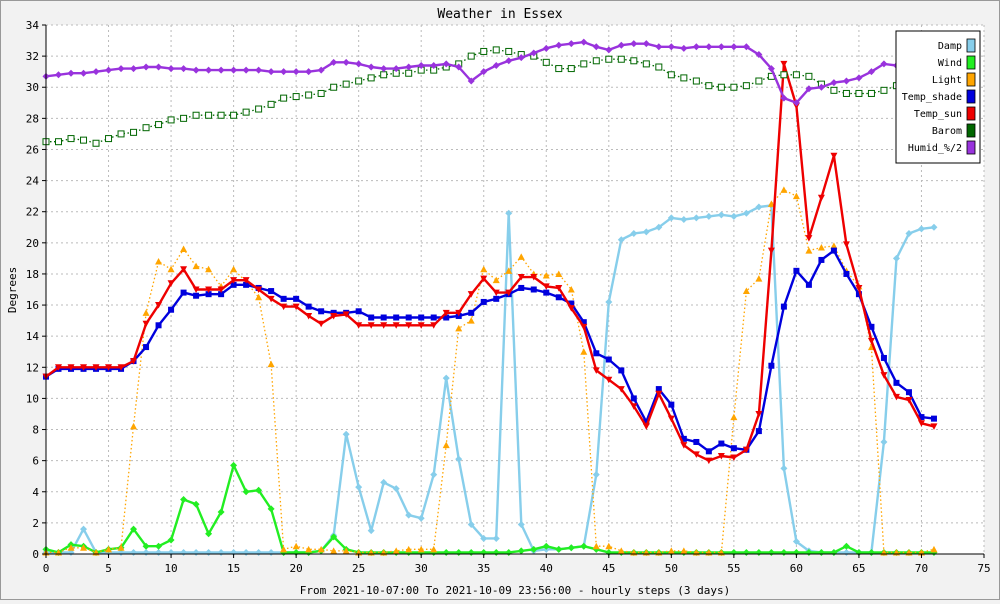  What do you see at coordinates (32, 212) in the screenshot?
I see `y-tick-label: 22` at bounding box center [32, 212].